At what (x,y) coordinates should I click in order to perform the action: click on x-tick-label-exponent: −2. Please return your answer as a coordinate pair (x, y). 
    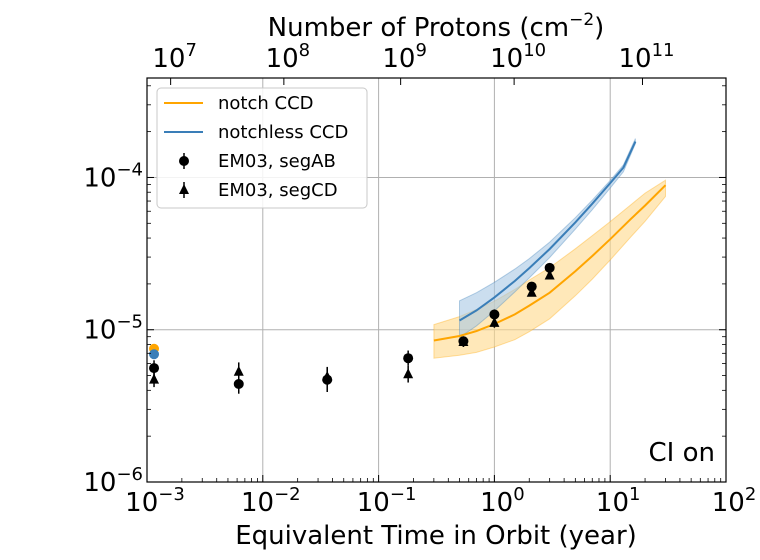
    Looking at the image, I should click on (287, 494).